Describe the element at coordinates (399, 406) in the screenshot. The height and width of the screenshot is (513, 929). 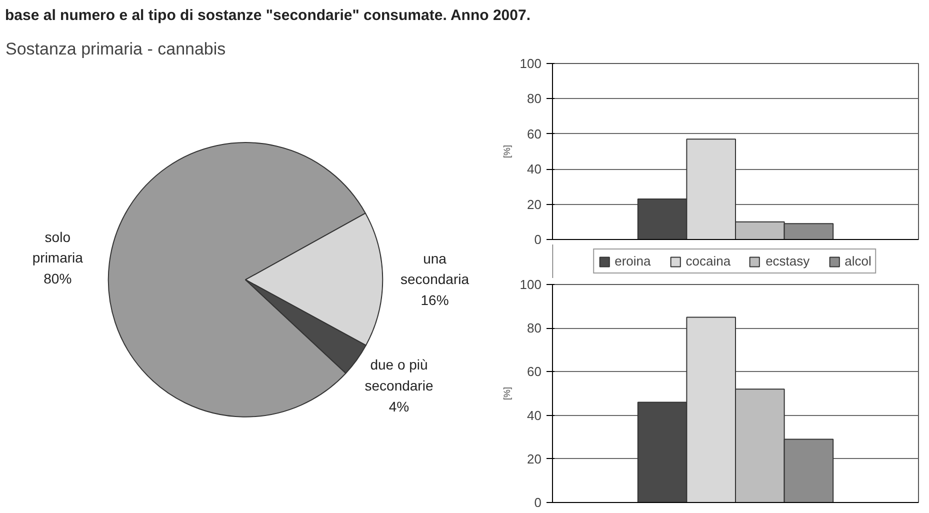
I see `data-label: 4%` at that location.